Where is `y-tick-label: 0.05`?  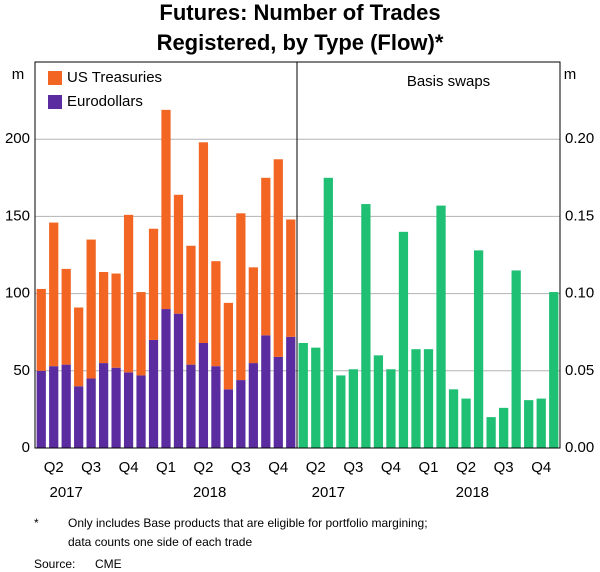 y-tick-label: 0.05 is located at coordinates (579, 370).